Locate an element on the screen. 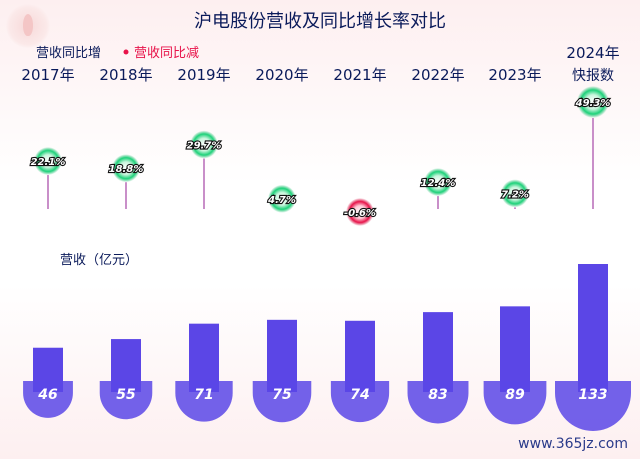 This screenshot has height=459, width=640. growth-data-label: 4.7% is located at coordinates (281, 200).